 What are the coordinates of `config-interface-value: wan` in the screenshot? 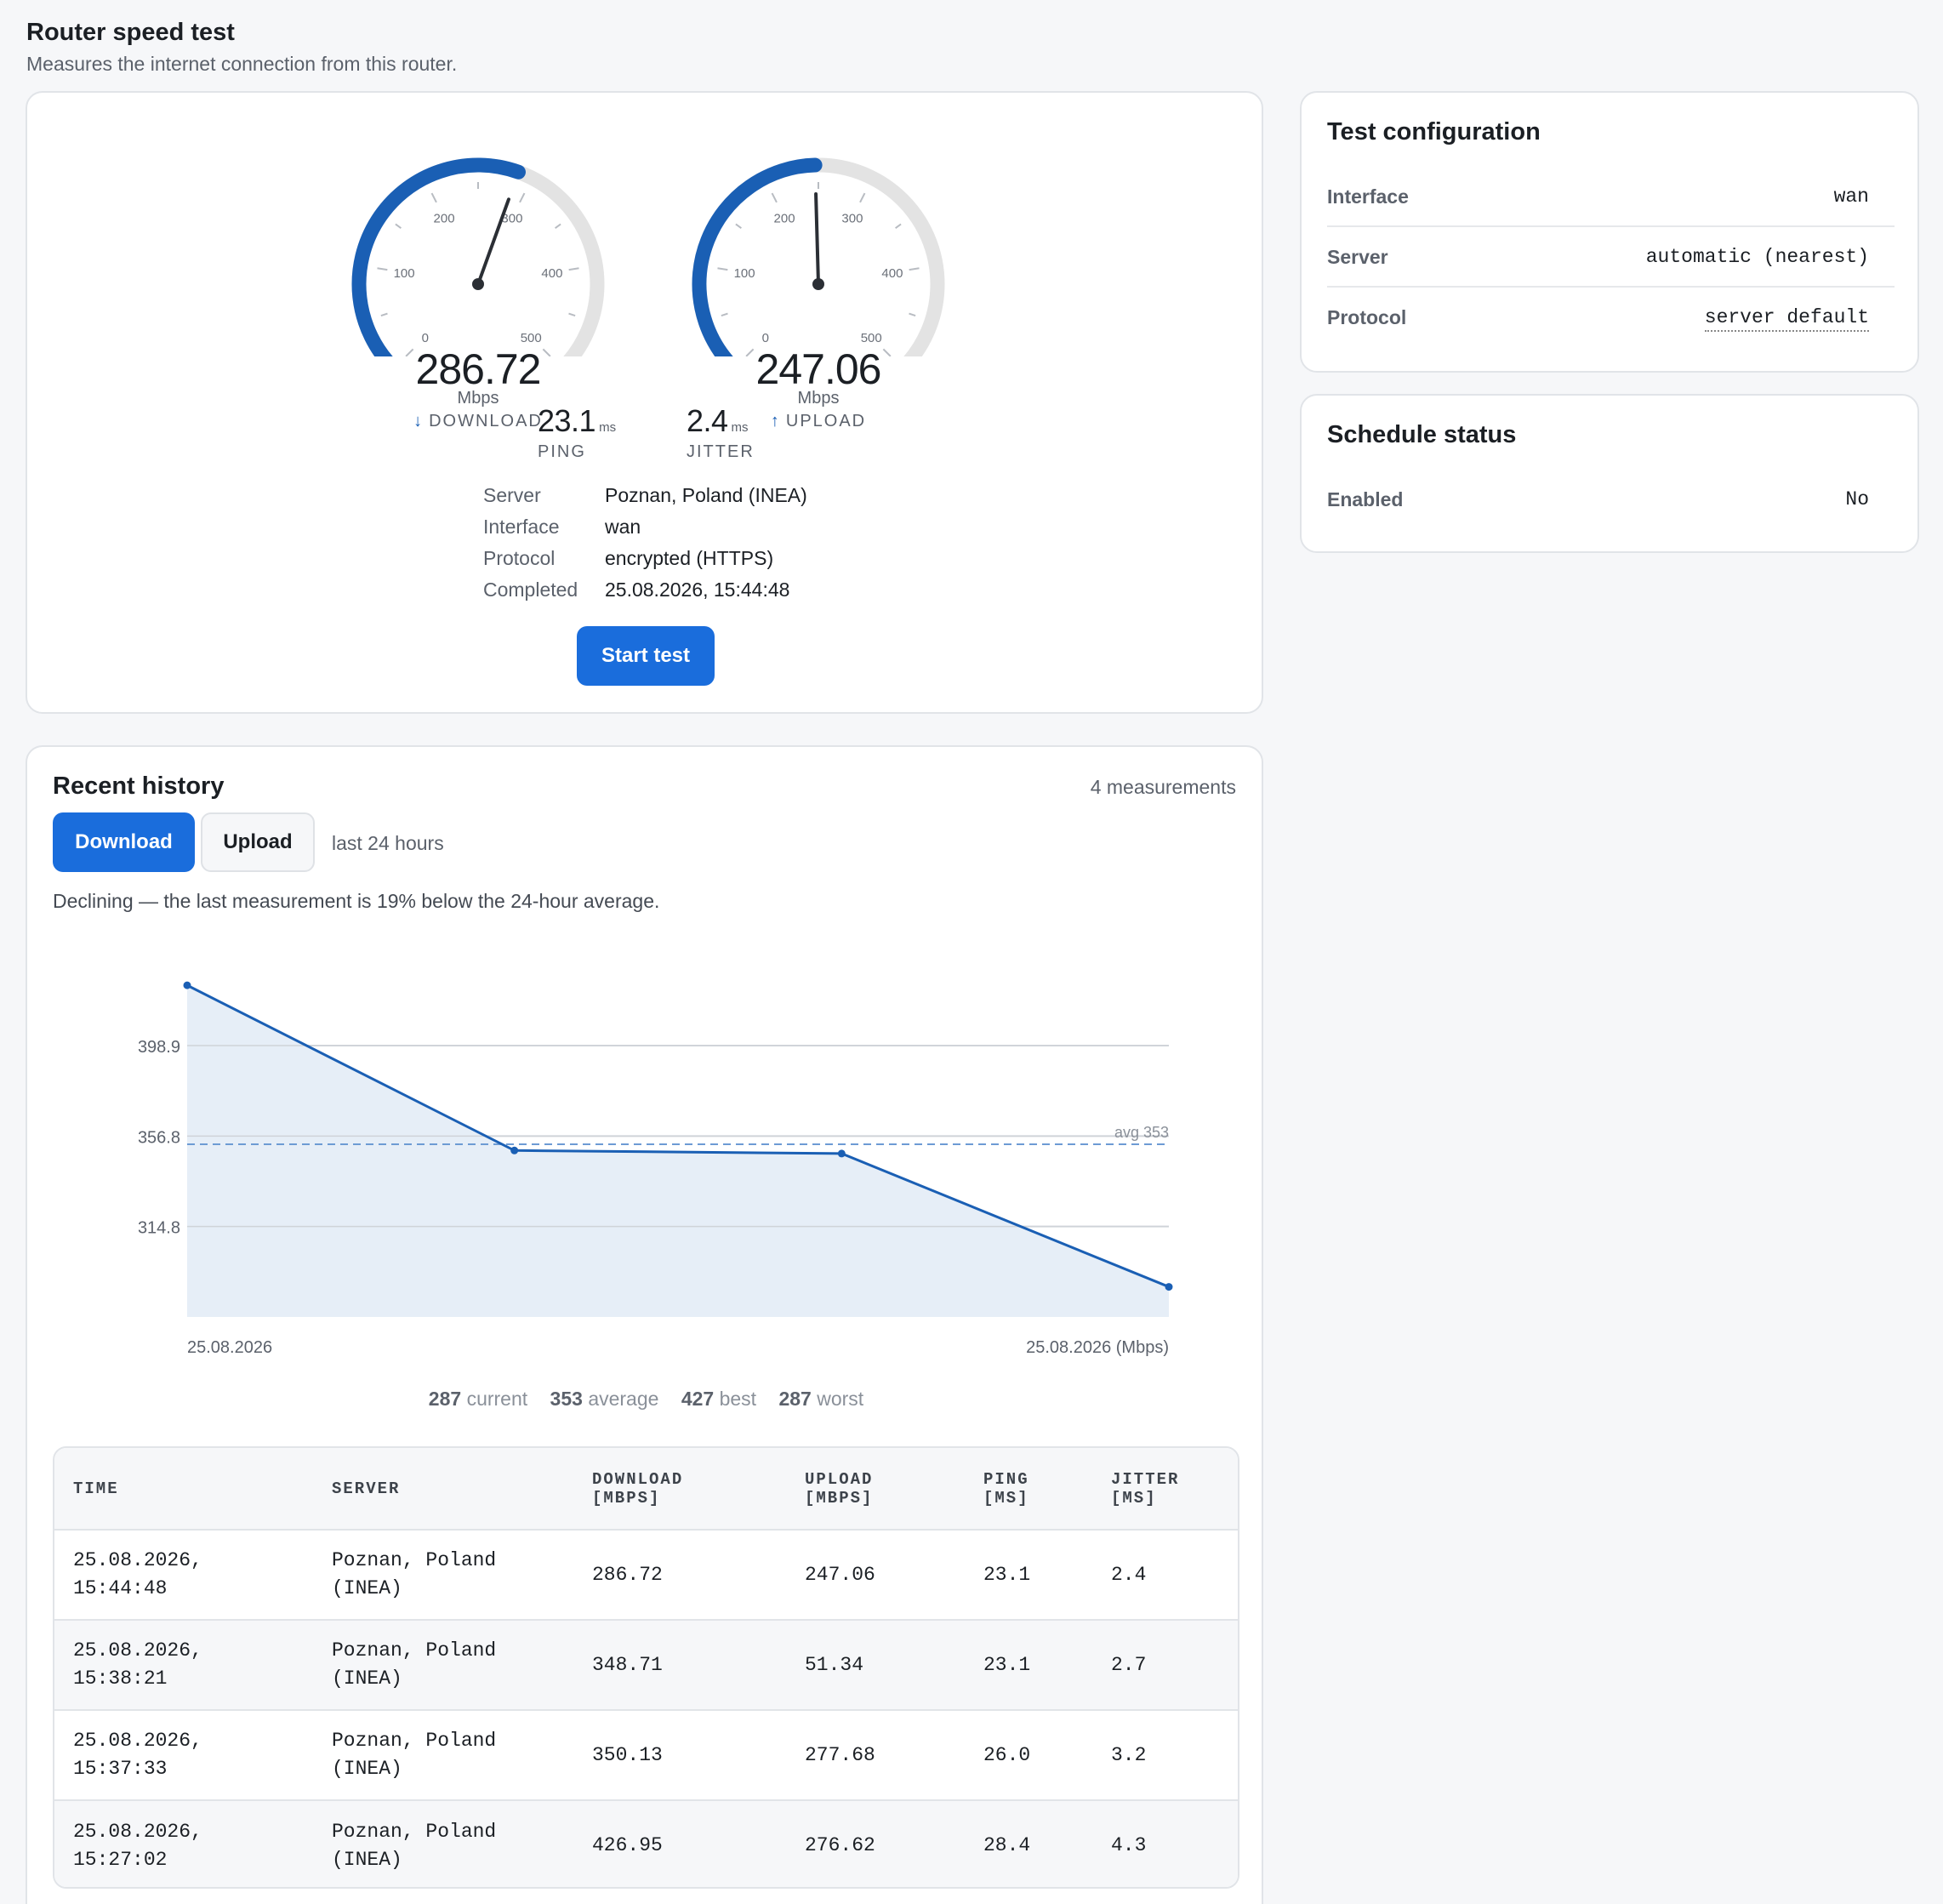 It's located at (1851, 197).